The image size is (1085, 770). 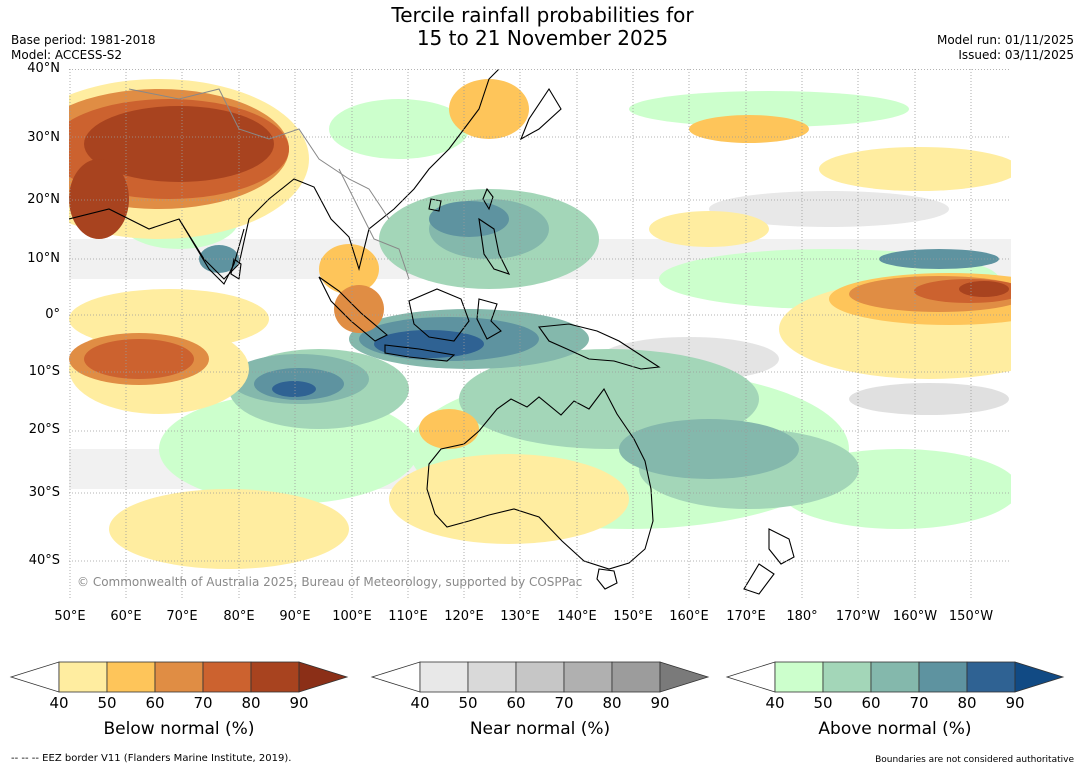 I want to click on above-low-arrow, so click(x=750, y=677).